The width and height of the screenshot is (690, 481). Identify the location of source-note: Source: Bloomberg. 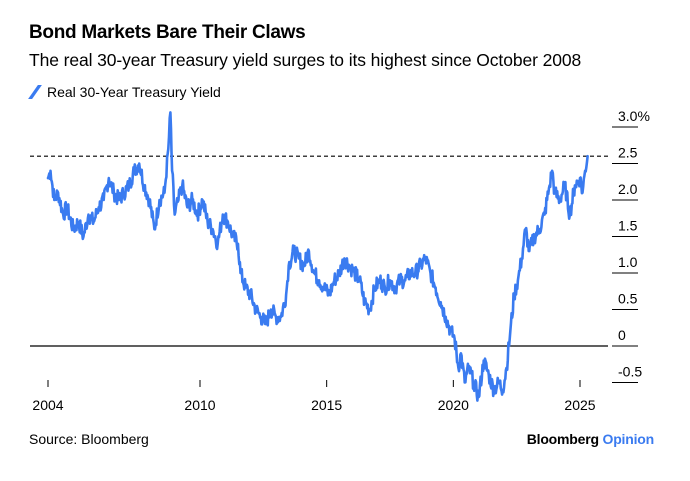
(89, 439).